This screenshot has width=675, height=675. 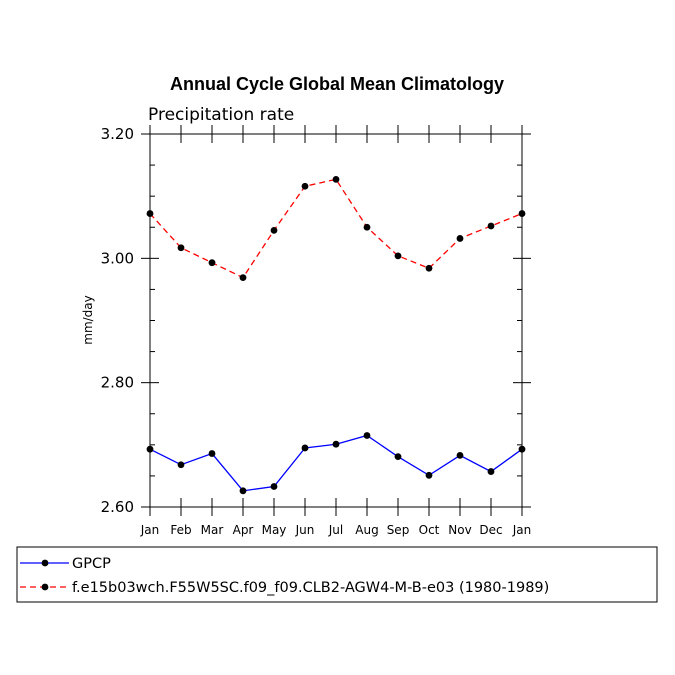 I want to click on y-axis-label: mm/day, so click(x=88, y=320).